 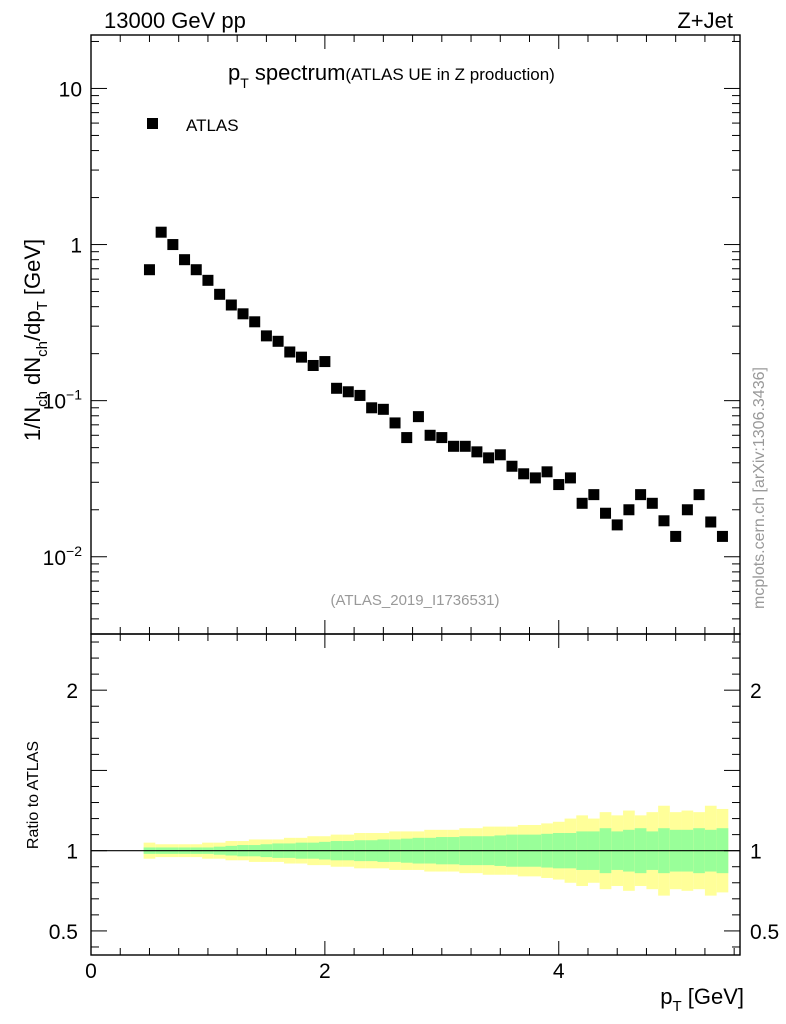 What do you see at coordinates (32, 270) in the screenshot?
I see `ylabel-g: [GeV]` at bounding box center [32, 270].